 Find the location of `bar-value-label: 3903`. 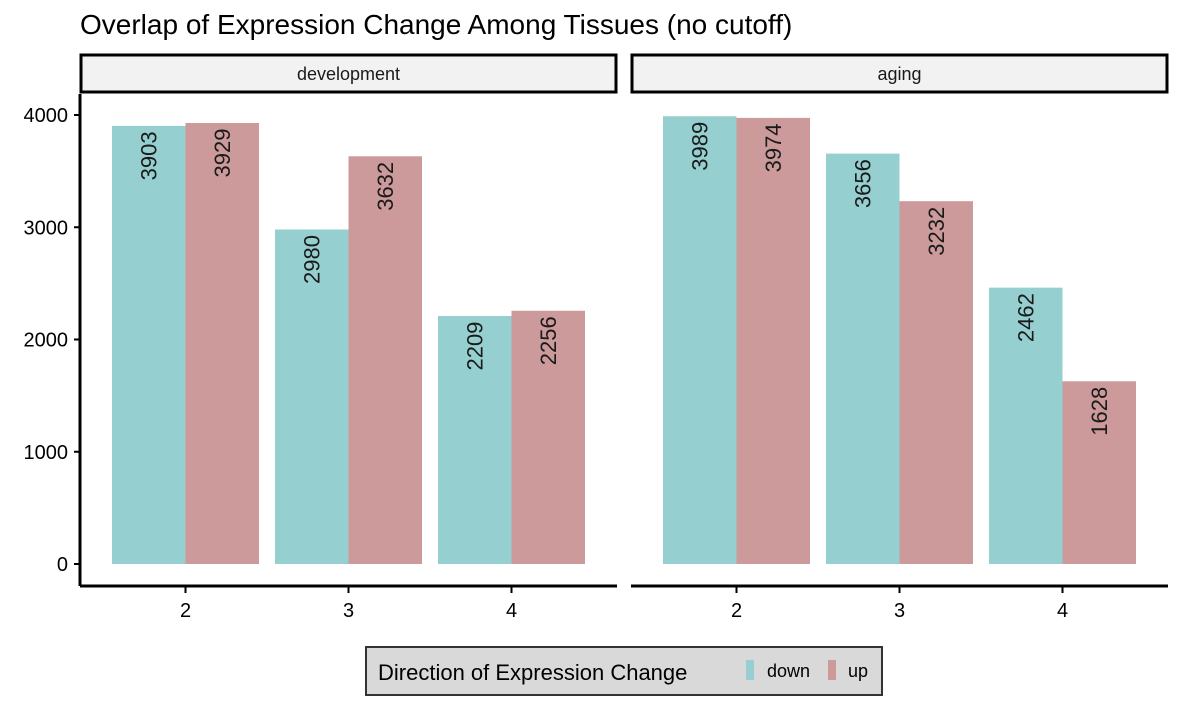

bar-value-label: 3903 is located at coordinates (149, 155).